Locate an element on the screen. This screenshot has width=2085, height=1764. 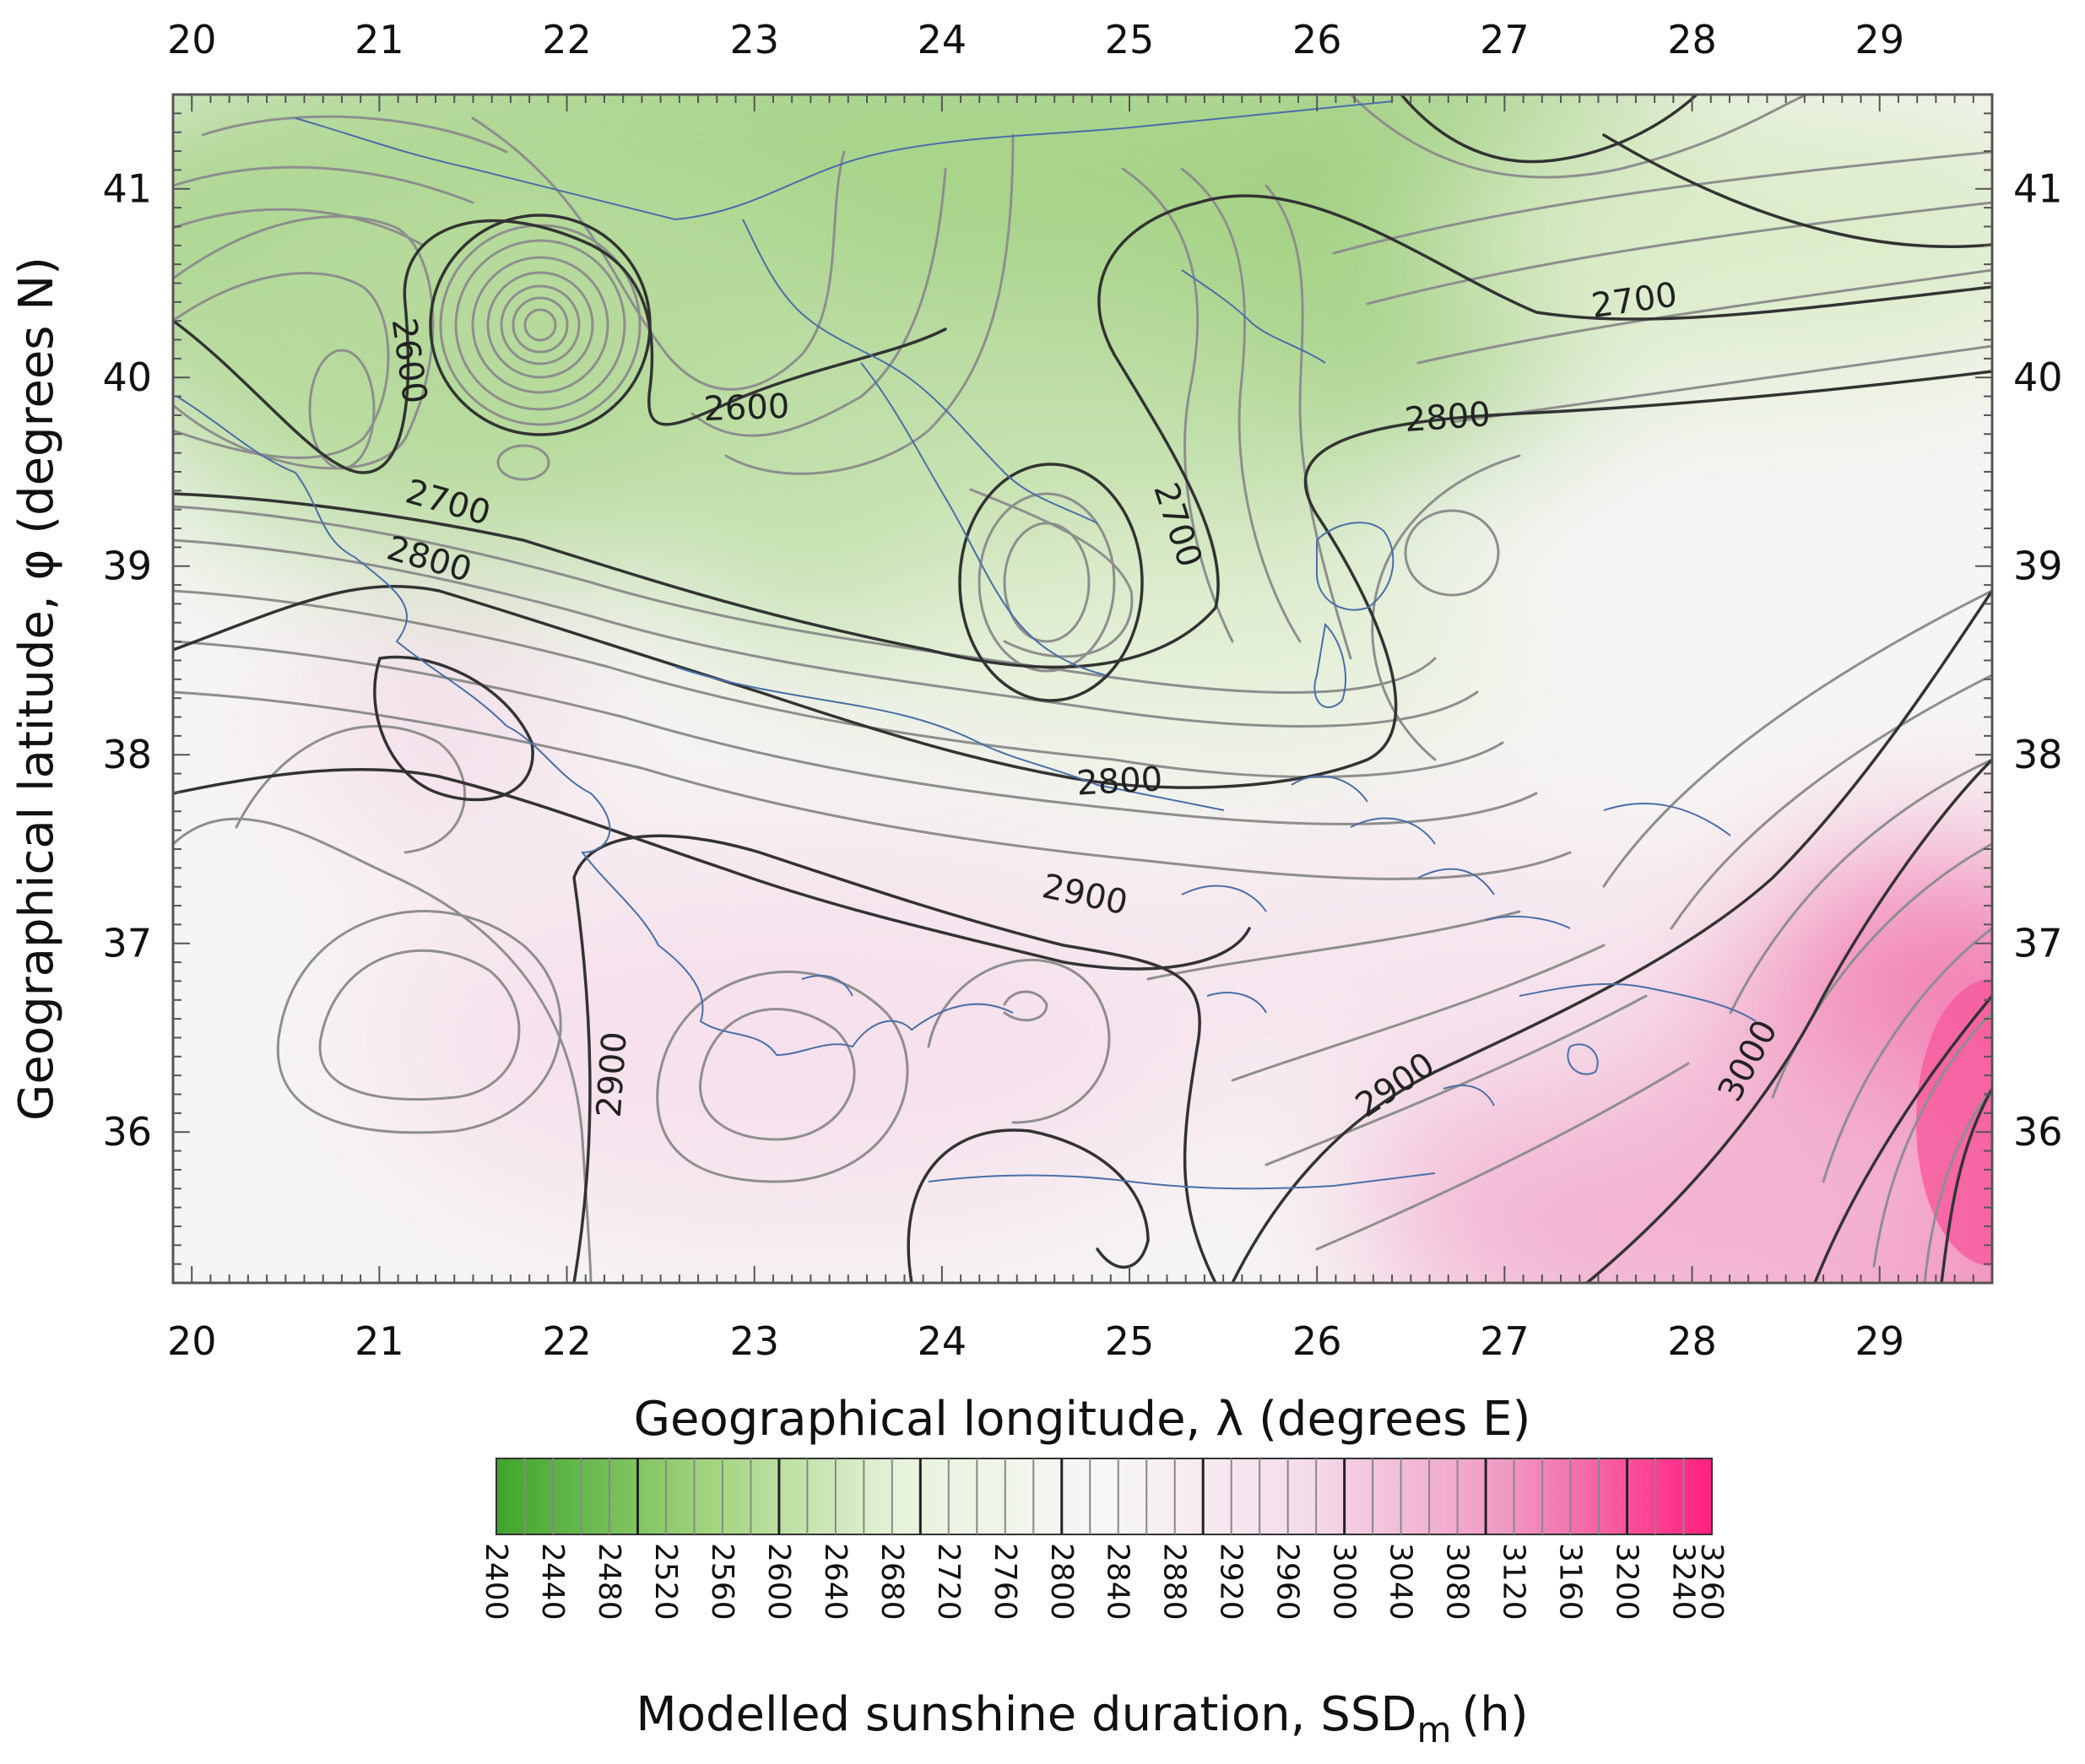
x-tick-label-top: 28 is located at coordinates (1692, 39).